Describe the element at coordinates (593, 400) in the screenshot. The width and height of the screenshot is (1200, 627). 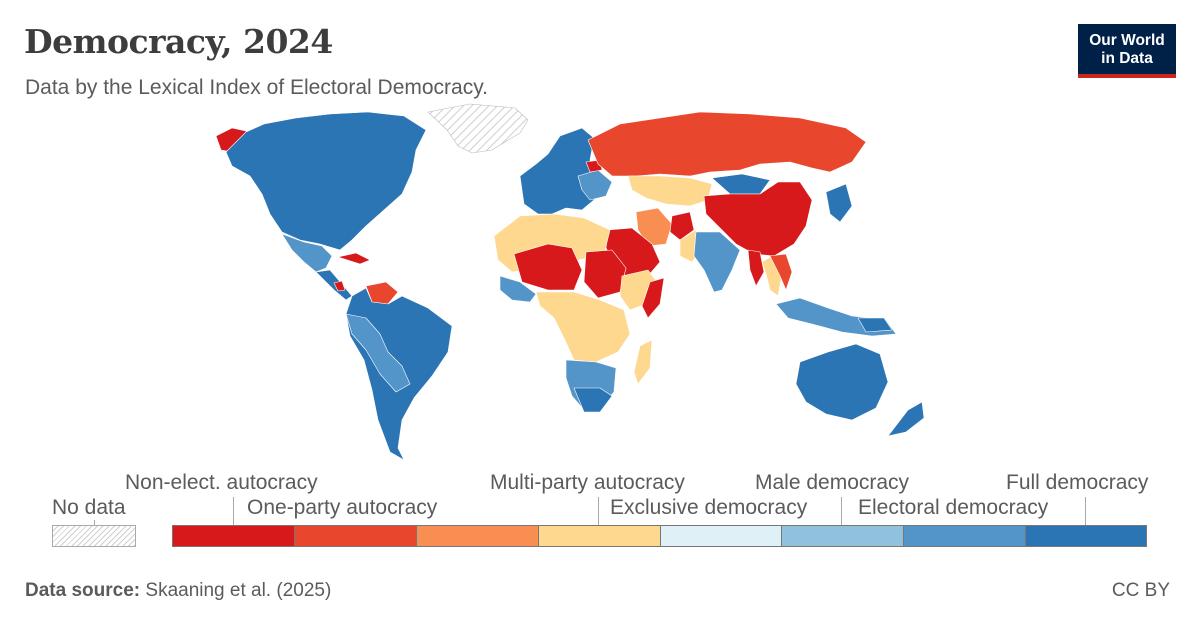
I see `region-south-africa` at that location.